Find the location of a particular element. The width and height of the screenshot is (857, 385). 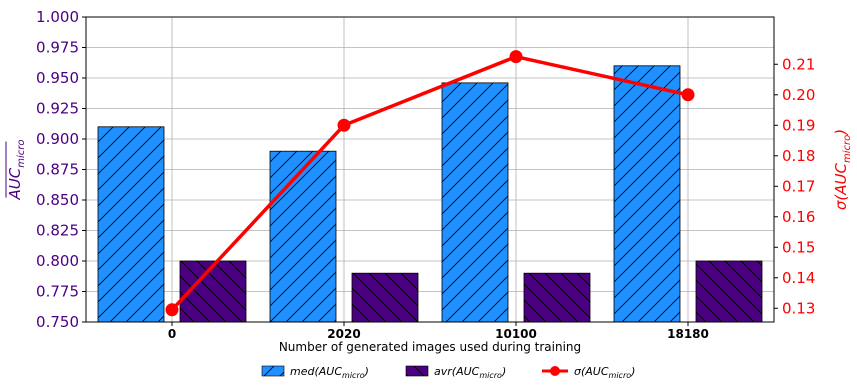

y-right-tick-label: 0.16 is located at coordinates (798, 217).